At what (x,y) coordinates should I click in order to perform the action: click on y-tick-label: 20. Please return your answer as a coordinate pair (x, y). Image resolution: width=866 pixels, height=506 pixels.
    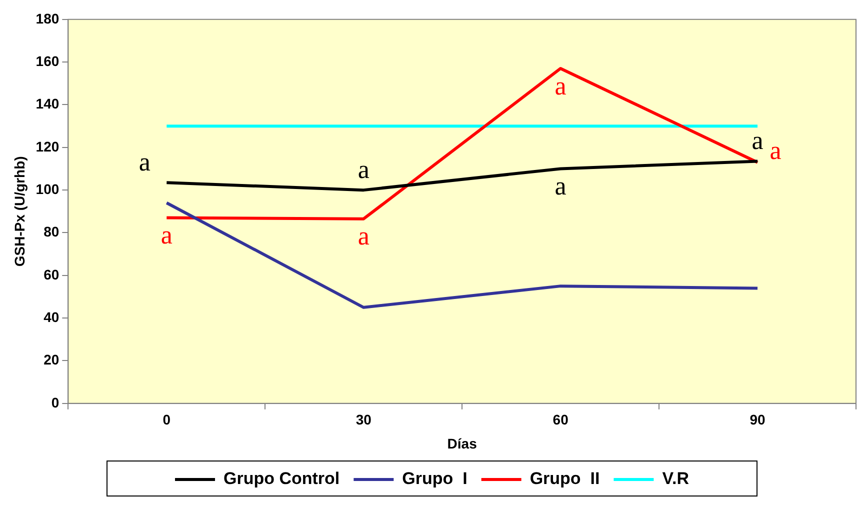
    Looking at the image, I should click on (52, 360).